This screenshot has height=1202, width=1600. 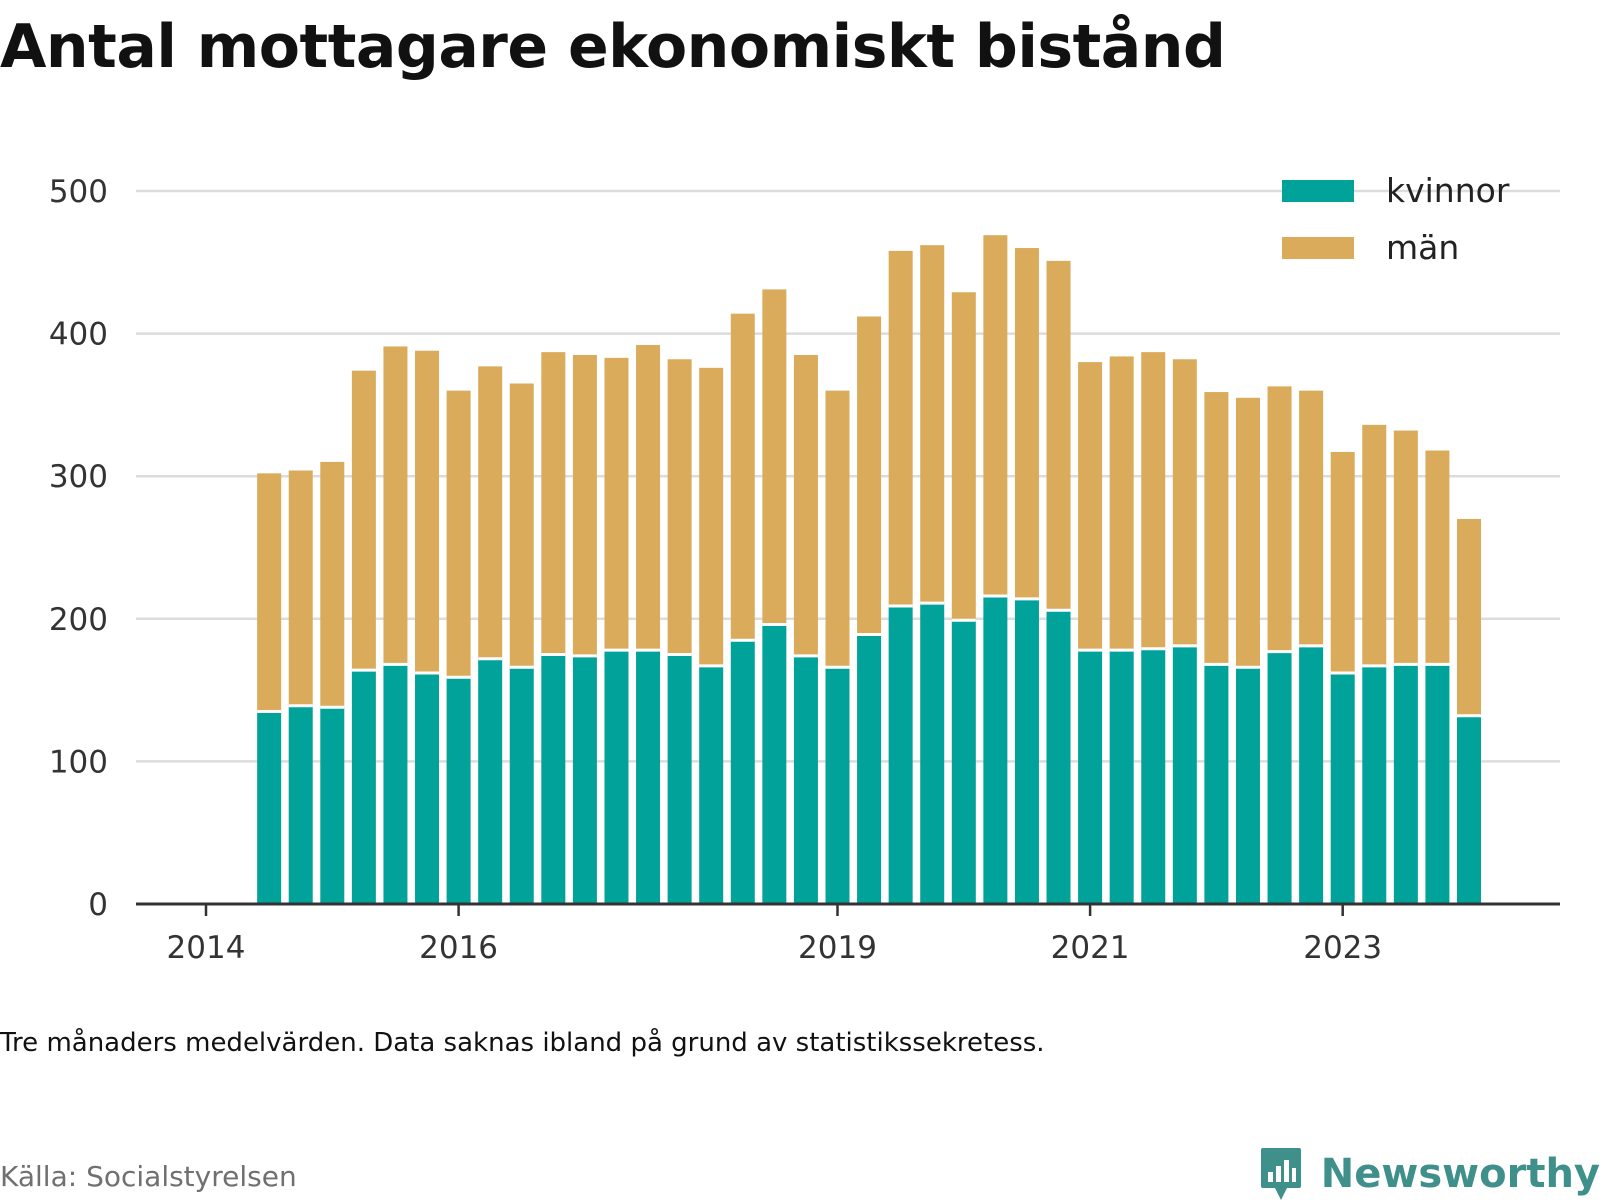 I want to click on y-tick-label: 500, so click(x=78, y=192).